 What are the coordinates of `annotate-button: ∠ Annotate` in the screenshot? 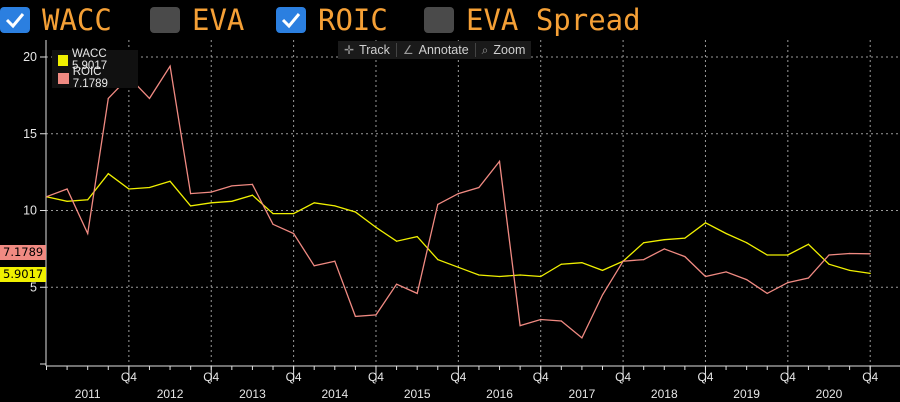 It's located at (436, 50).